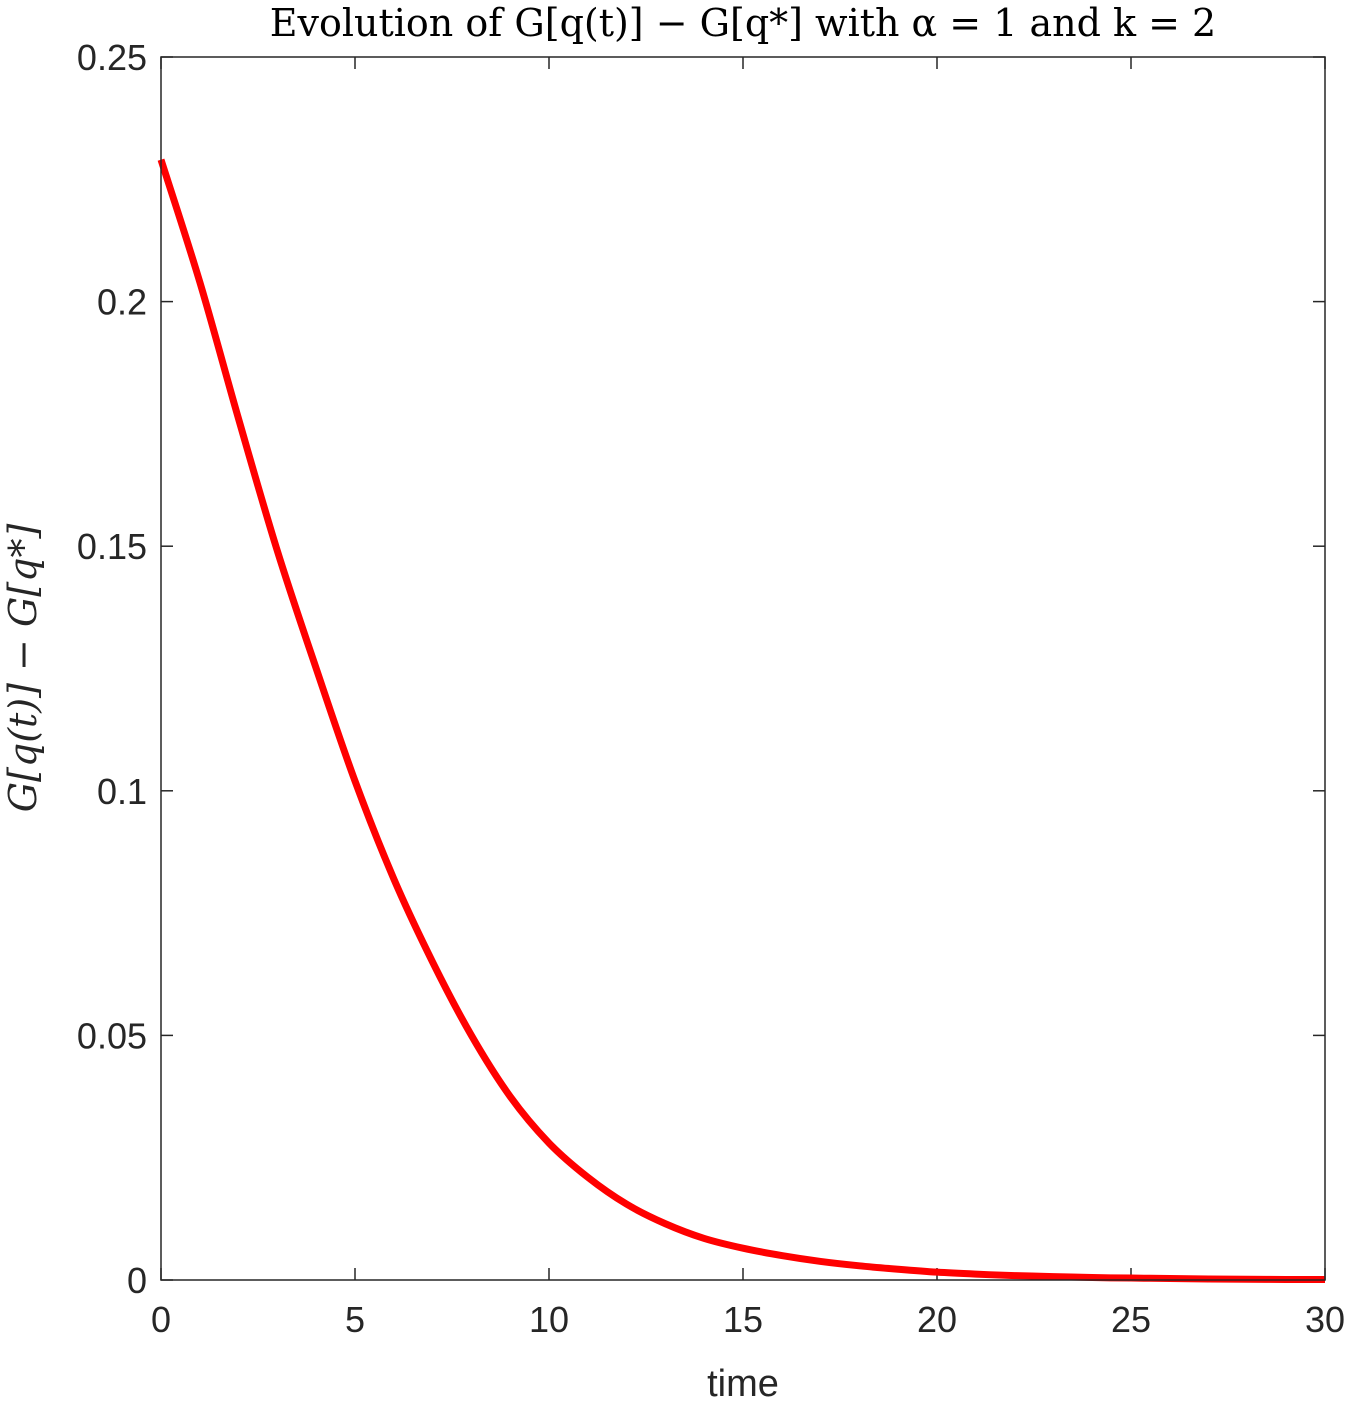  I want to click on x-tick-label: 5, so click(355, 1319).